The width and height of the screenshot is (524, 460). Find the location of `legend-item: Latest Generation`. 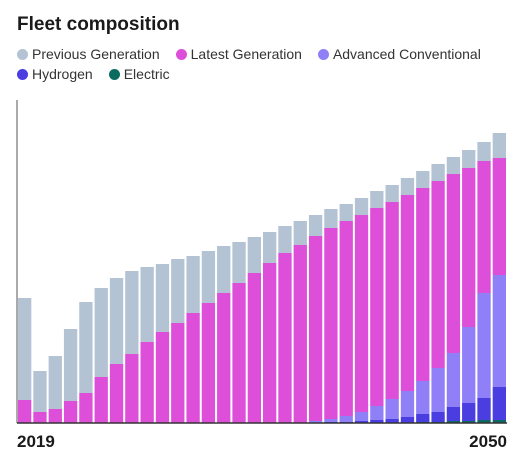

legend-item: Latest Generation is located at coordinates (238, 54).